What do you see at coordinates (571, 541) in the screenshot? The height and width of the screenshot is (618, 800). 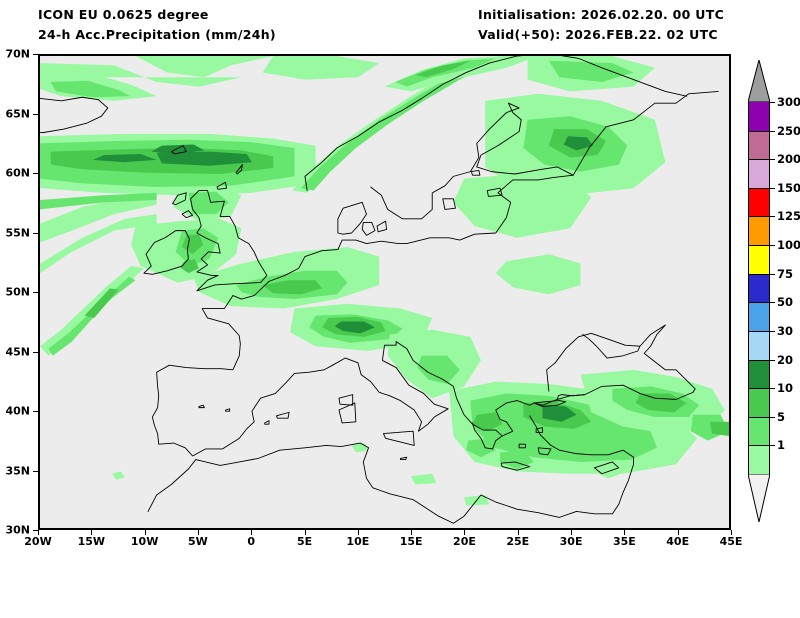 I see `x-tick-label: 30E` at bounding box center [571, 541].